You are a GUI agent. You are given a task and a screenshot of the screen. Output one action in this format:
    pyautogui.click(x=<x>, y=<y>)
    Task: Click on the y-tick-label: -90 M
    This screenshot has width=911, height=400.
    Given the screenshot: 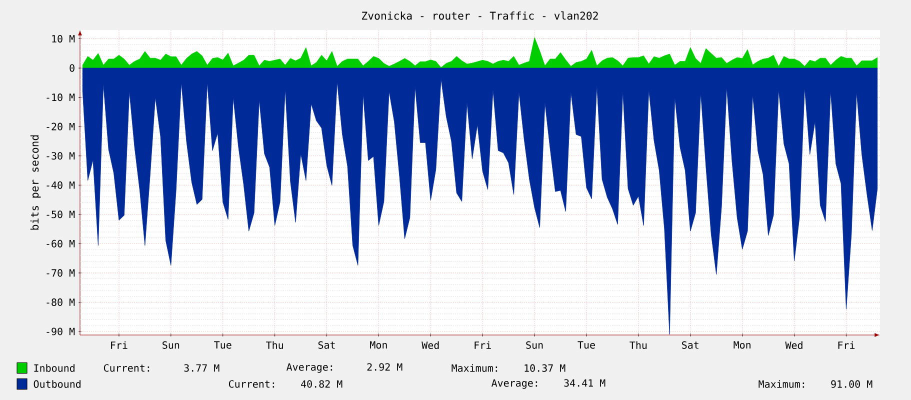 What is the action you would take?
    pyautogui.click(x=60, y=332)
    